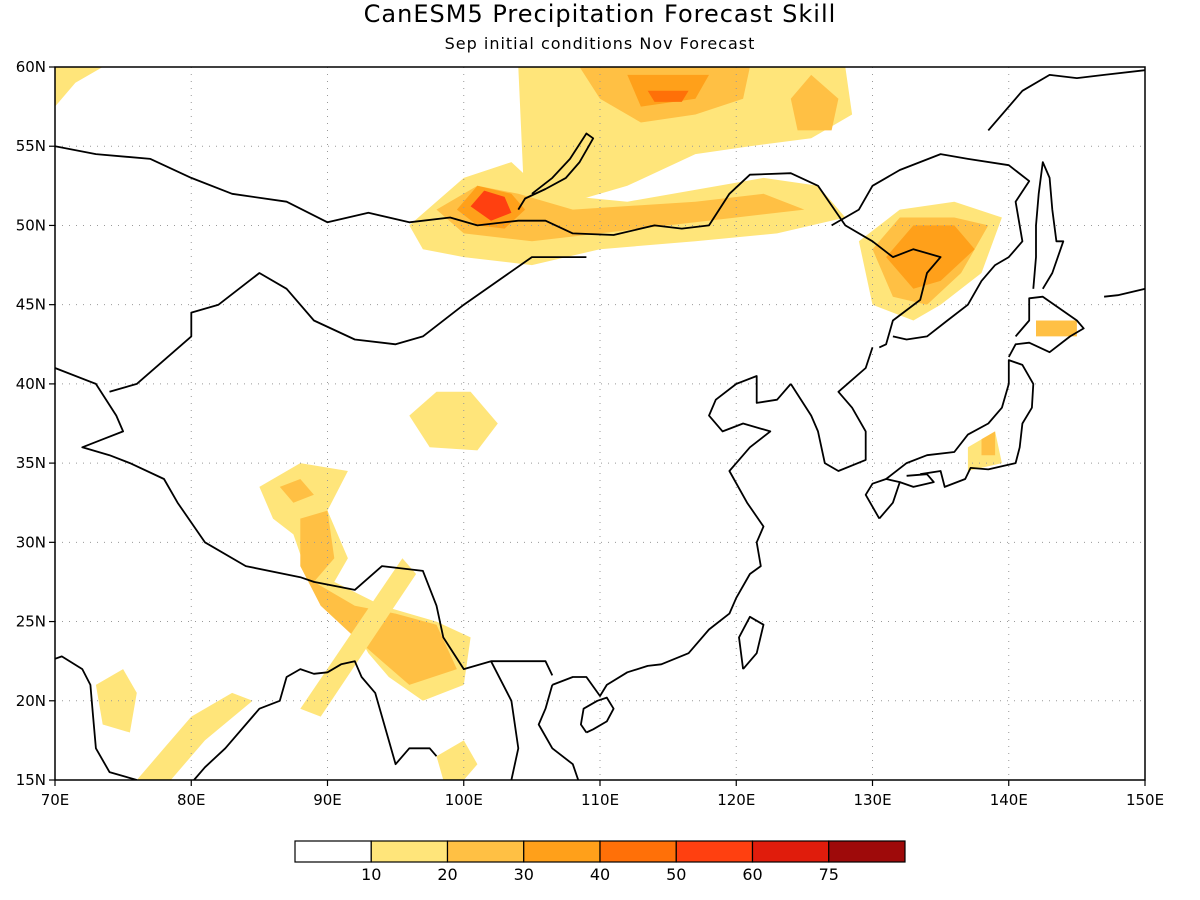 This screenshot has height=900, width=1200. Describe the element at coordinates (327, 800) in the screenshot. I see `lon-tick-label-2: 90E` at that location.